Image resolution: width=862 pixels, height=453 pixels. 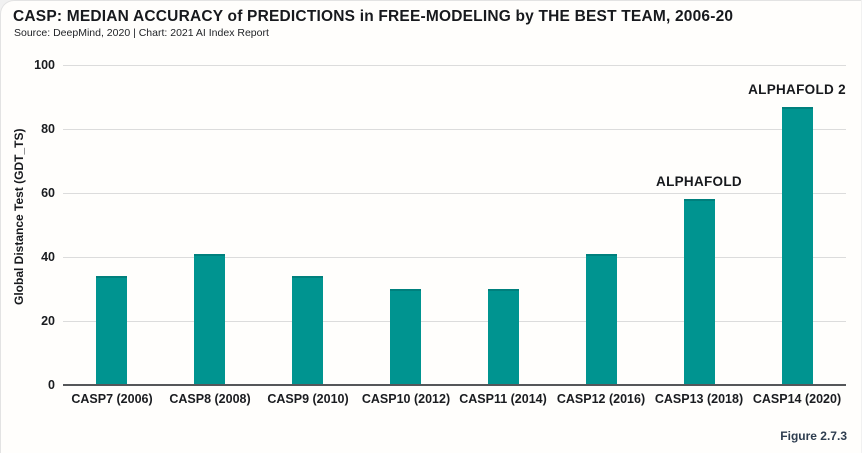 What do you see at coordinates (405, 337) in the screenshot?
I see `bar-casp10` at bounding box center [405, 337].